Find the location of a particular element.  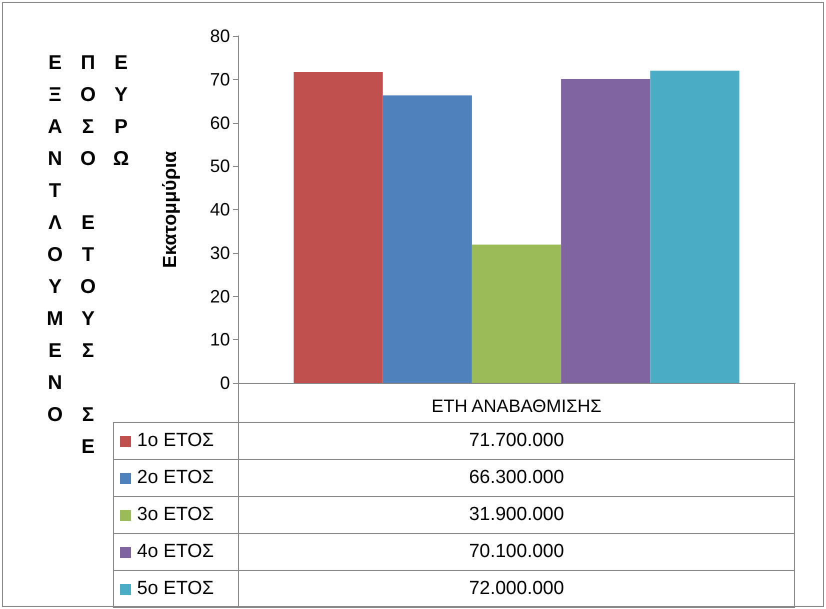

y-tick-label: 80 is located at coordinates (220, 36).